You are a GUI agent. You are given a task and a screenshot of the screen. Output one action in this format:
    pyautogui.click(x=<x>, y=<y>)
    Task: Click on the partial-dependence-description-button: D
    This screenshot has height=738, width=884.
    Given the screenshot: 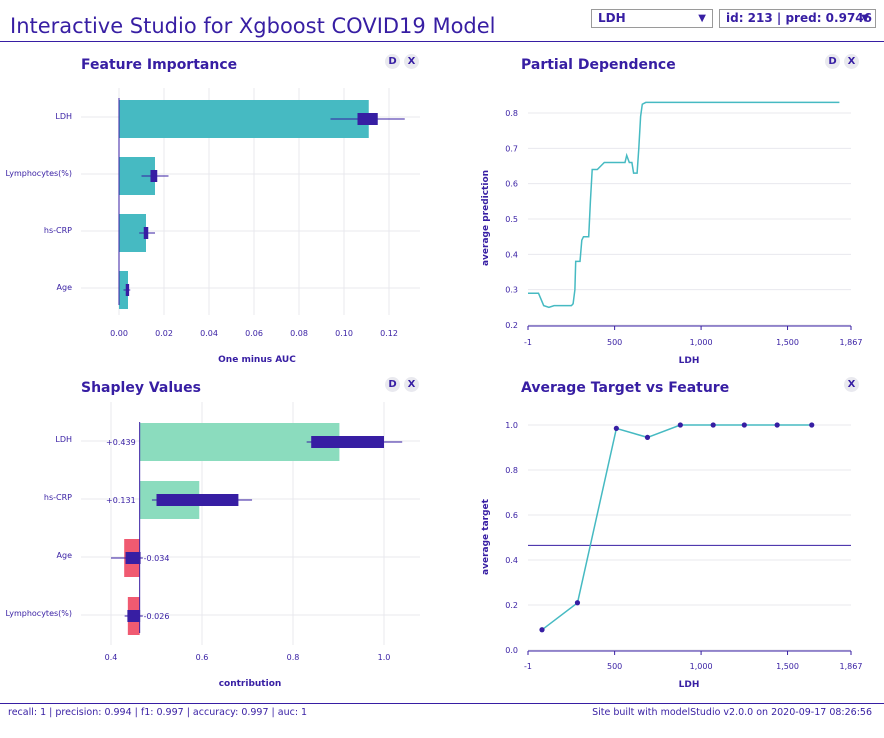 What is the action you would take?
    pyautogui.click(x=832, y=61)
    